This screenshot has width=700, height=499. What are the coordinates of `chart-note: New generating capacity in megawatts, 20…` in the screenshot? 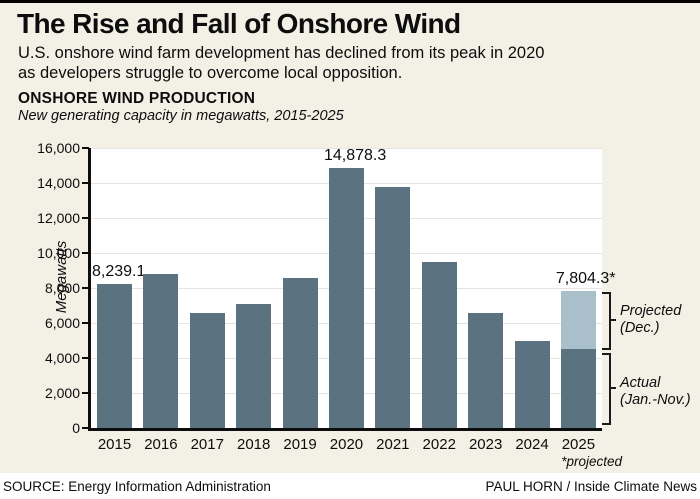 It's located at (181, 116).